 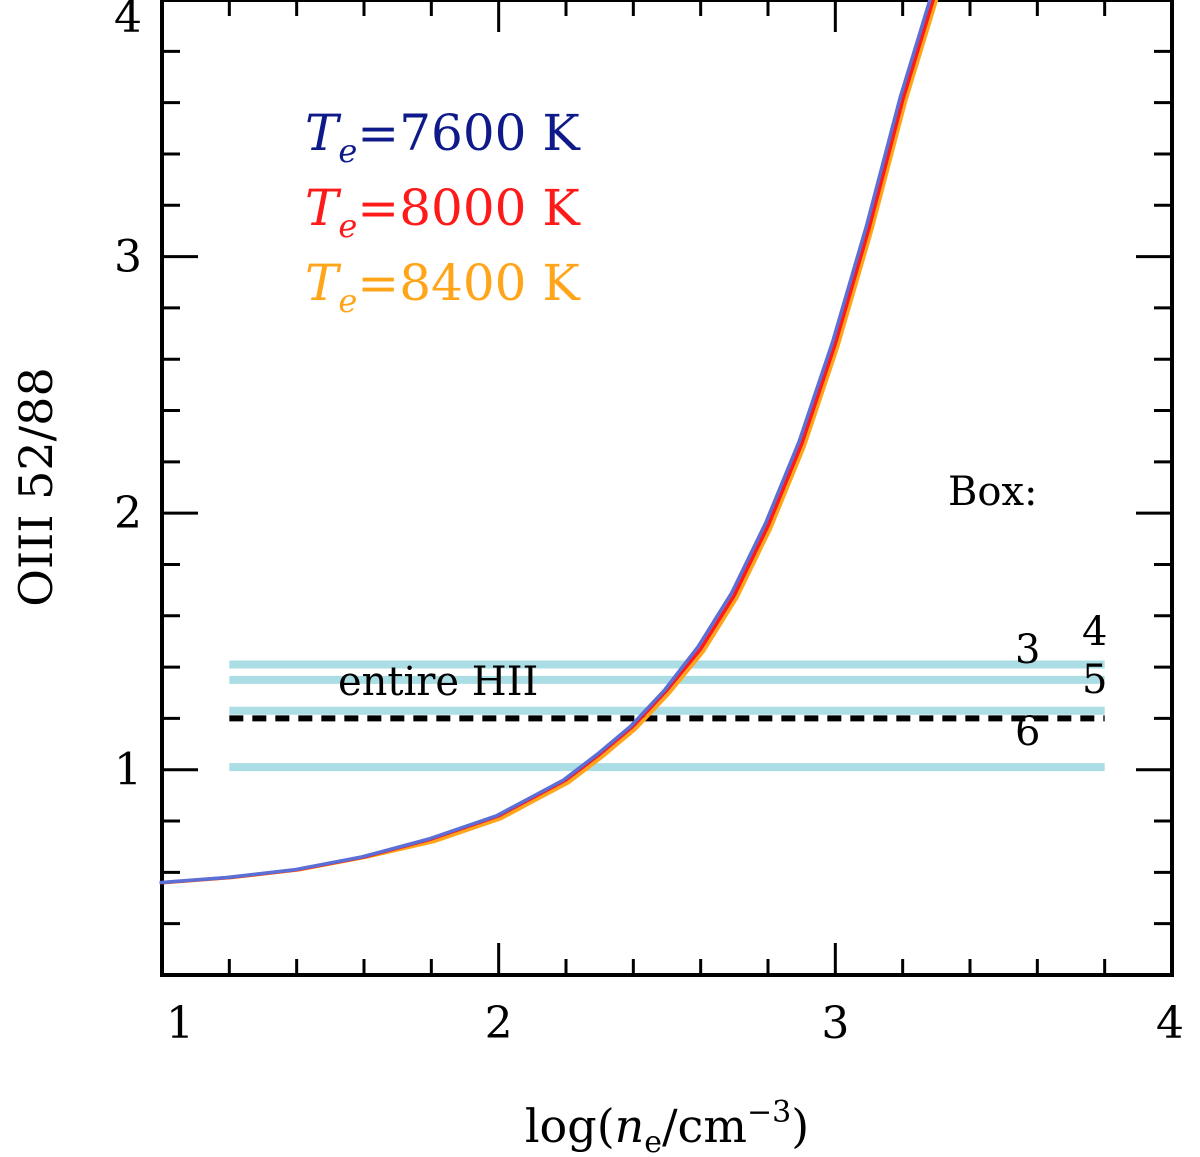 I want to click on box-label-5: 5, so click(x=1094, y=680).